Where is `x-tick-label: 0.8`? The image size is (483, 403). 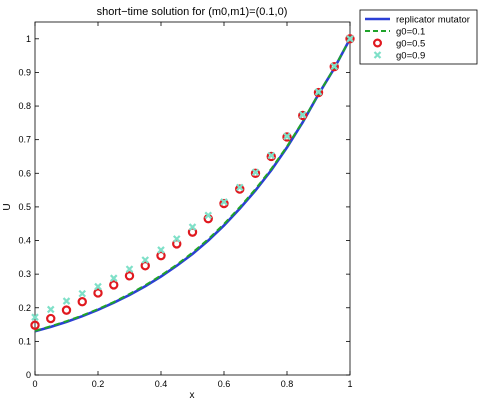
x-tick-label: 0.8 is located at coordinates (287, 384).